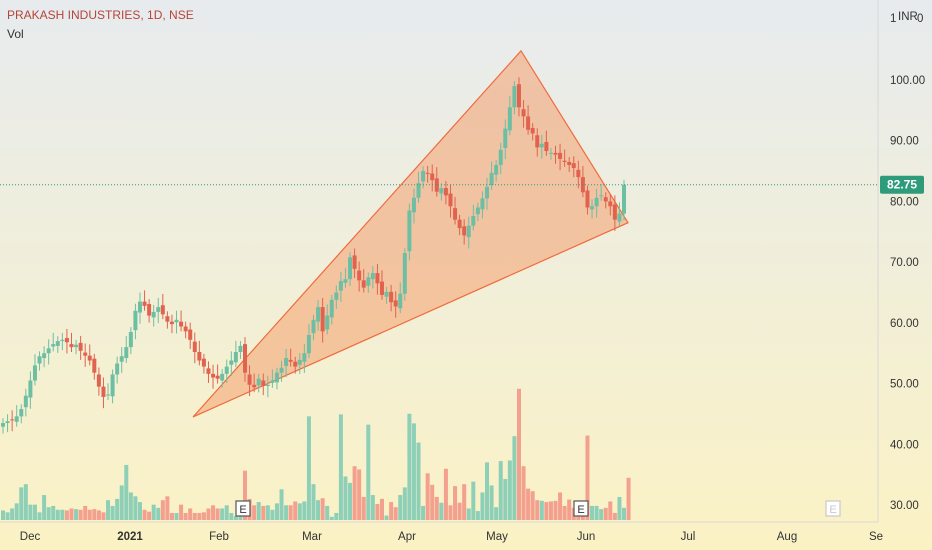 The image size is (932, 550). What do you see at coordinates (876, 537) in the screenshot?
I see `x-tick-label: Se` at bounding box center [876, 537].